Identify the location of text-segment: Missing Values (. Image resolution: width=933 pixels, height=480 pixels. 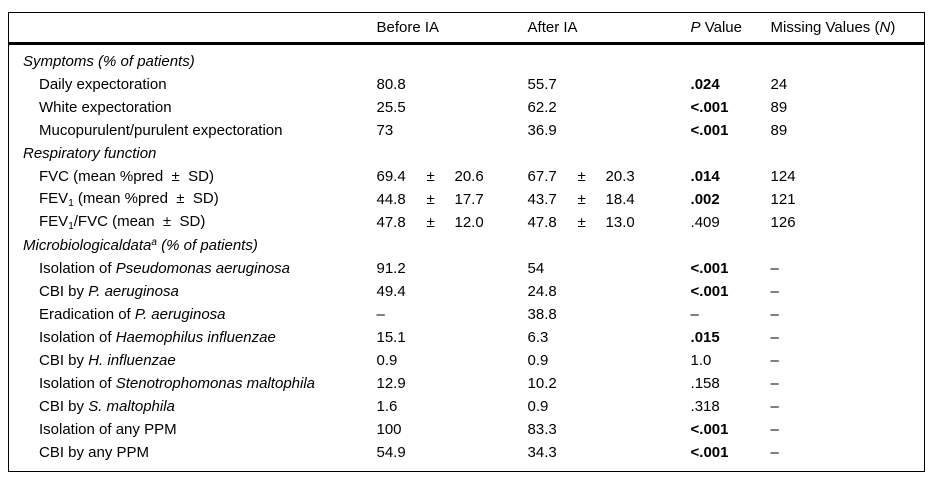
(825, 27).